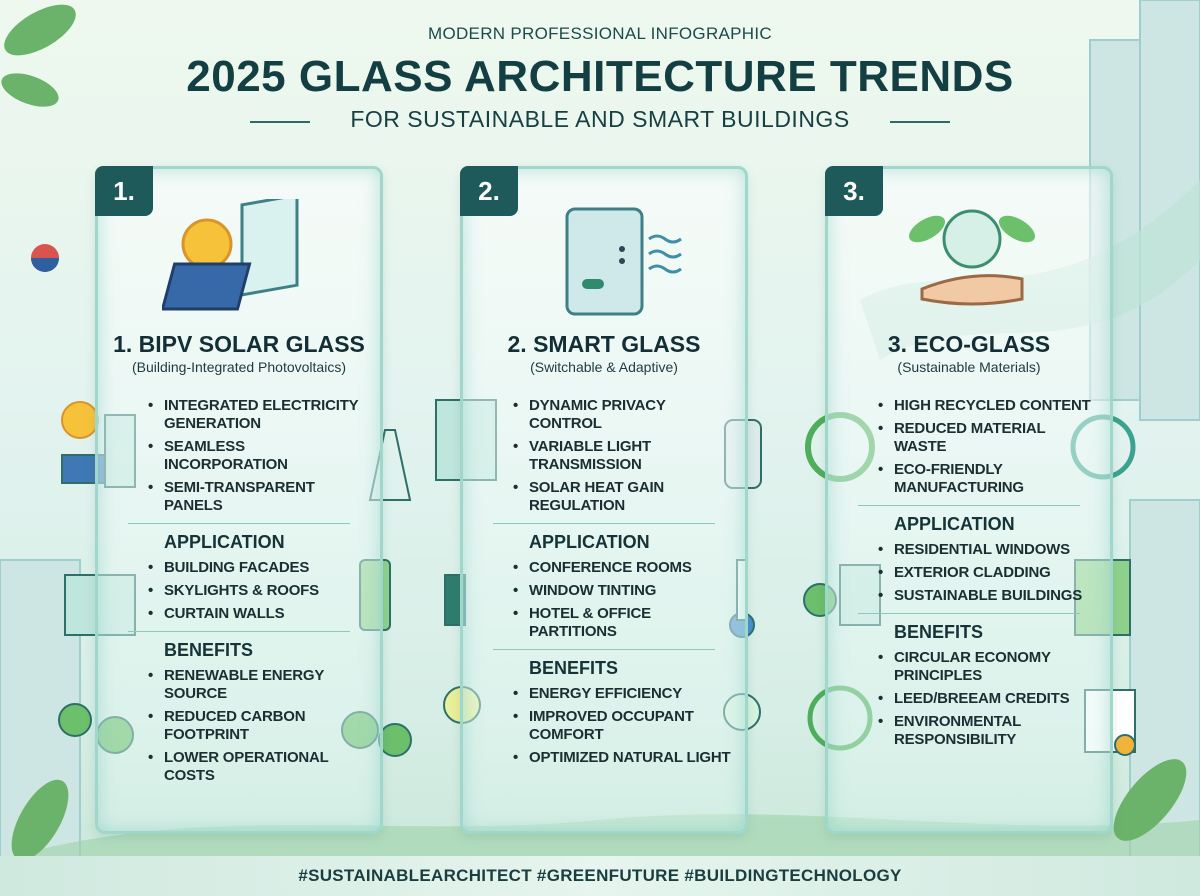 The width and height of the screenshot is (1200, 896). I want to click on benefit-list-item: REDUCED CARBON FOOTPRINT, so click(259, 726).